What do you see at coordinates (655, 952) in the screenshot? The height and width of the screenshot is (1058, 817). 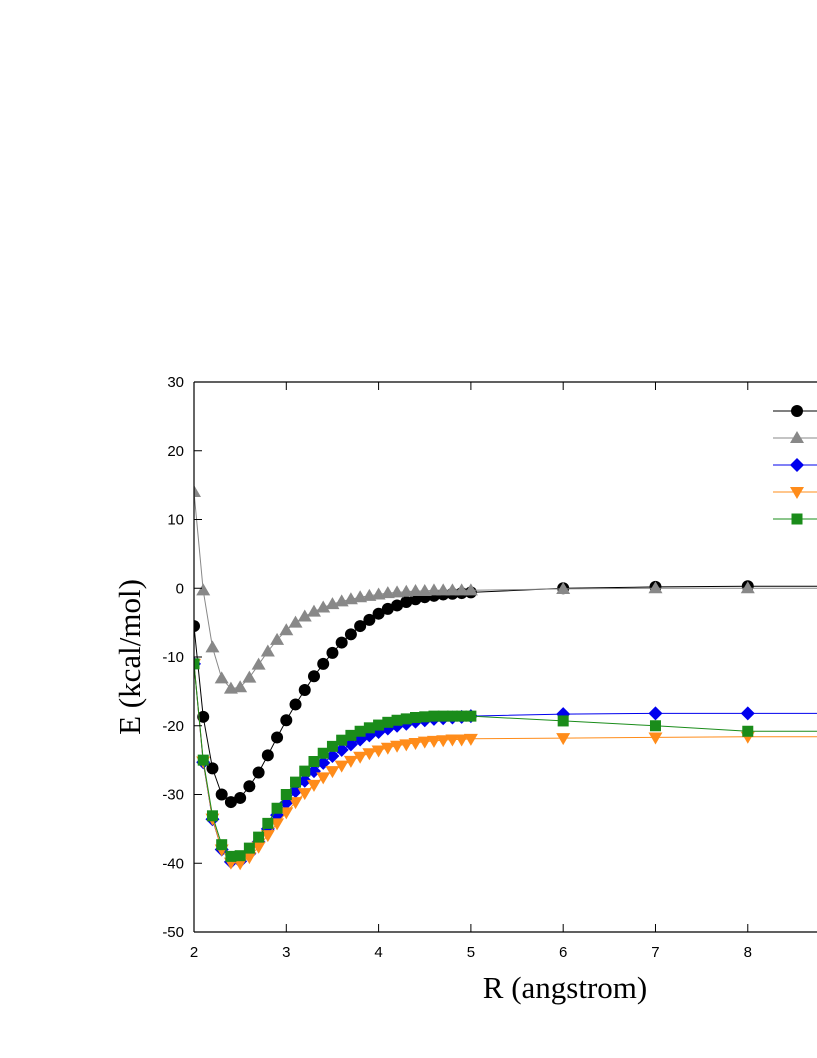 I see `x-tick-label: 7` at bounding box center [655, 952].